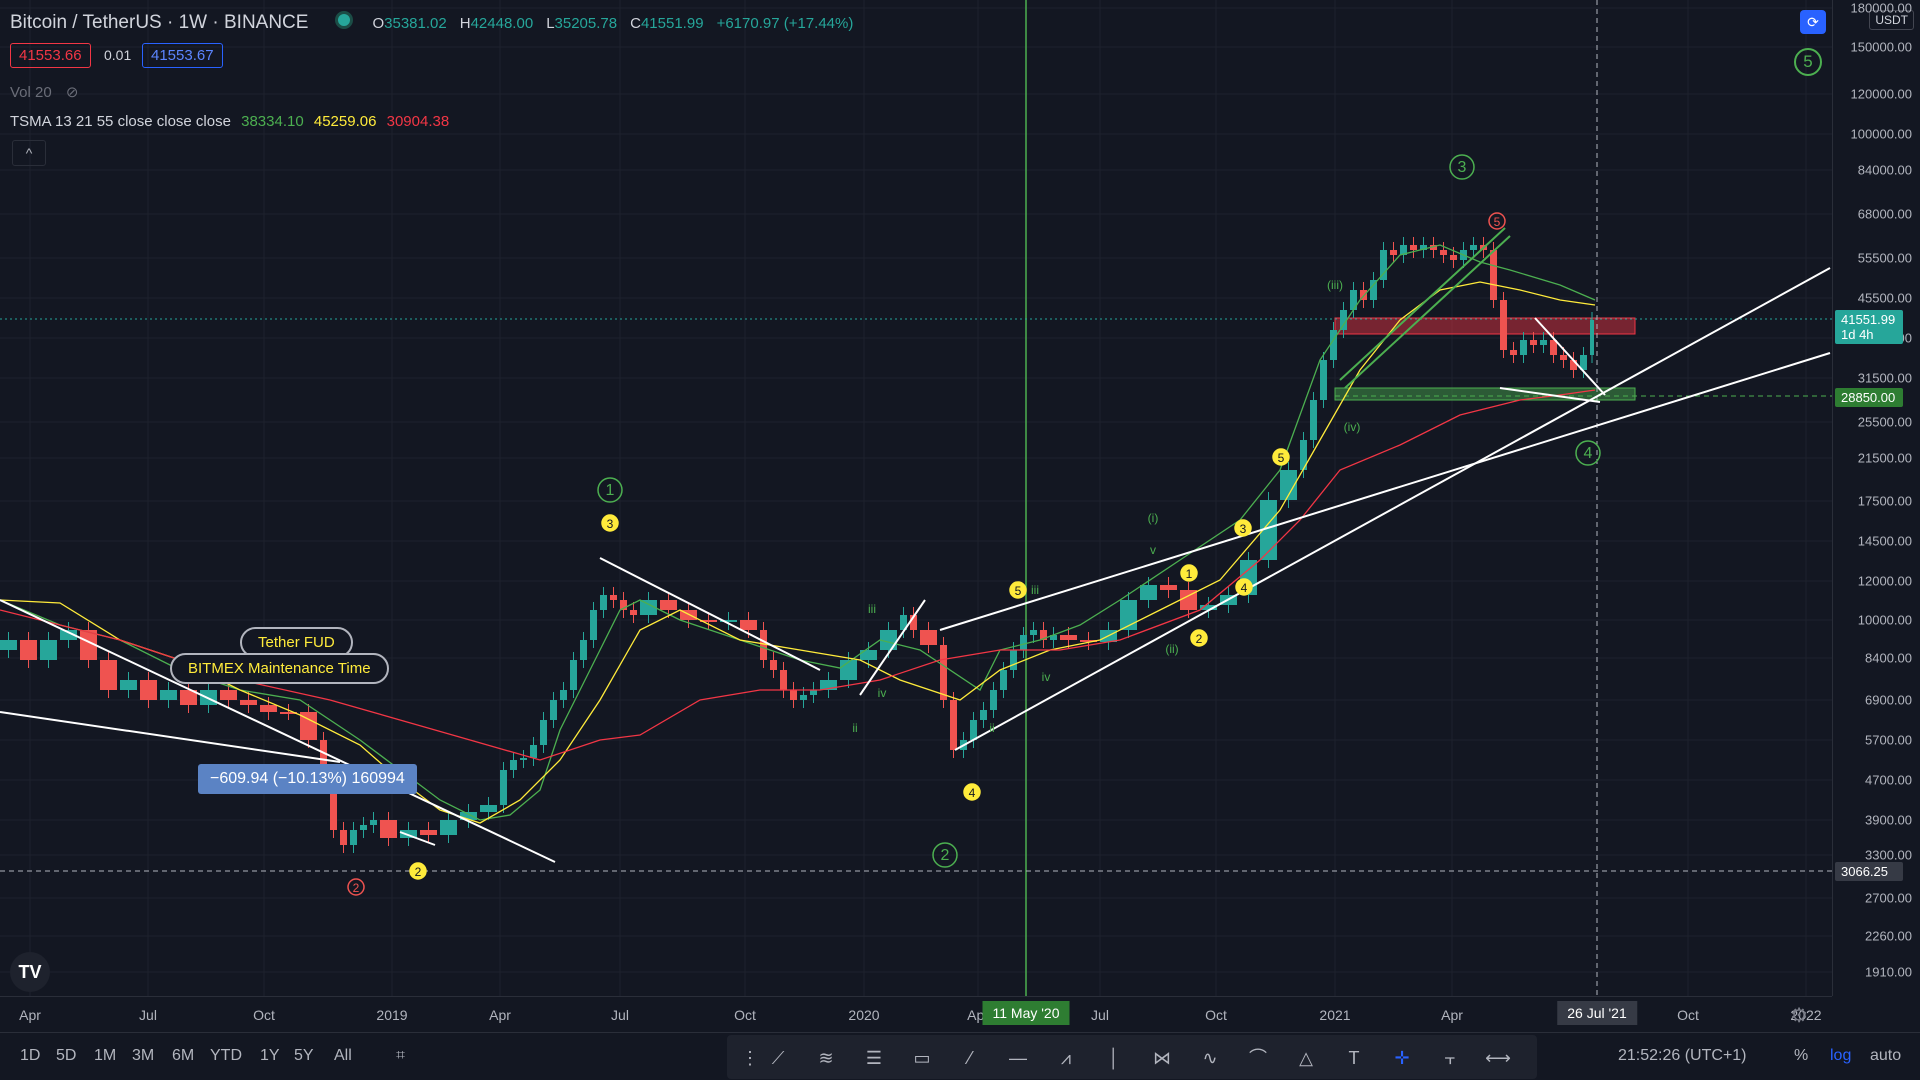 This screenshot has height=1080, width=1920. What do you see at coordinates (1018, 590) in the screenshot?
I see `wave-yellow-5: 5` at bounding box center [1018, 590].